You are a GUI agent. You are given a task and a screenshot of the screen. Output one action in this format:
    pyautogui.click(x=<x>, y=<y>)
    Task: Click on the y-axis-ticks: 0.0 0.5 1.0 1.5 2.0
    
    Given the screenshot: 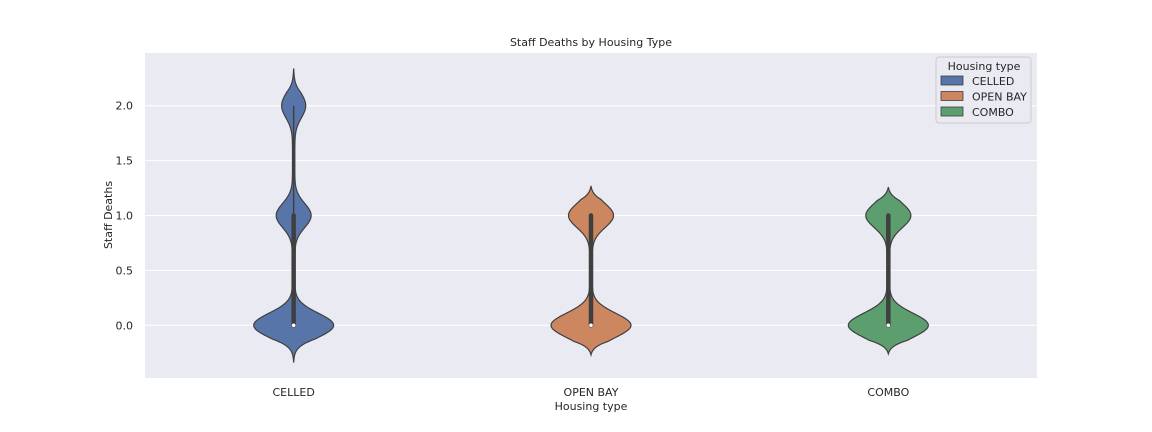 What is the action you would take?
    pyautogui.click(x=125, y=216)
    